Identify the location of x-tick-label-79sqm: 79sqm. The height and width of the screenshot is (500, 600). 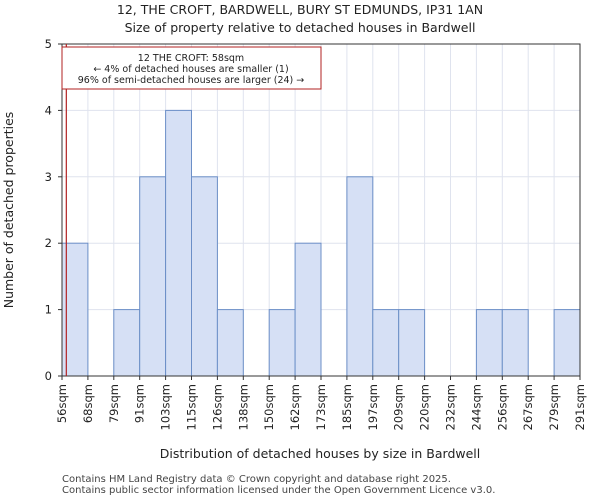
(114, 403).